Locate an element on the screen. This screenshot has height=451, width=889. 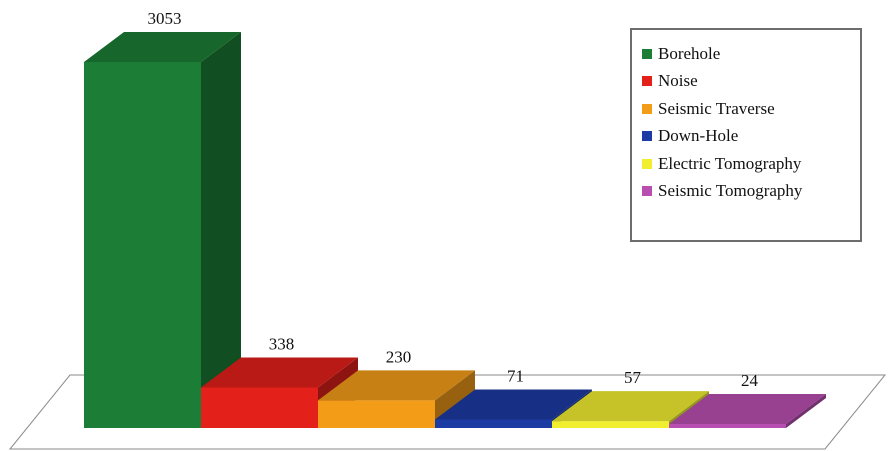
legend-label: Down-Hole is located at coordinates (698, 136).